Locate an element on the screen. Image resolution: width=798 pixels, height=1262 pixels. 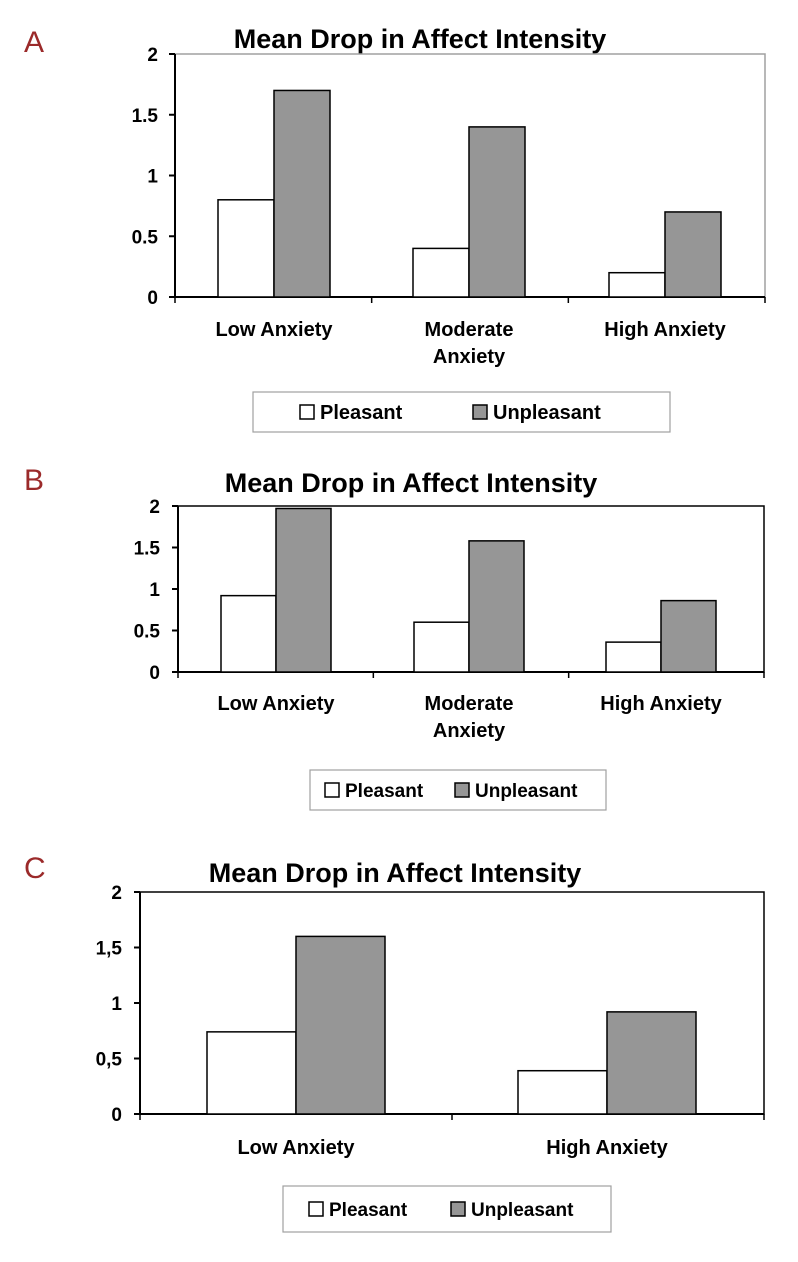
y-tick-label: 1,5 is located at coordinates (109, 949).